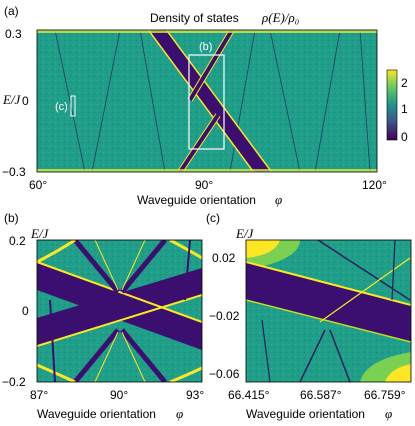  Describe the element at coordinates (13, 34) in the screenshot. I see `panel-a-ytick: 0.3` at that location.